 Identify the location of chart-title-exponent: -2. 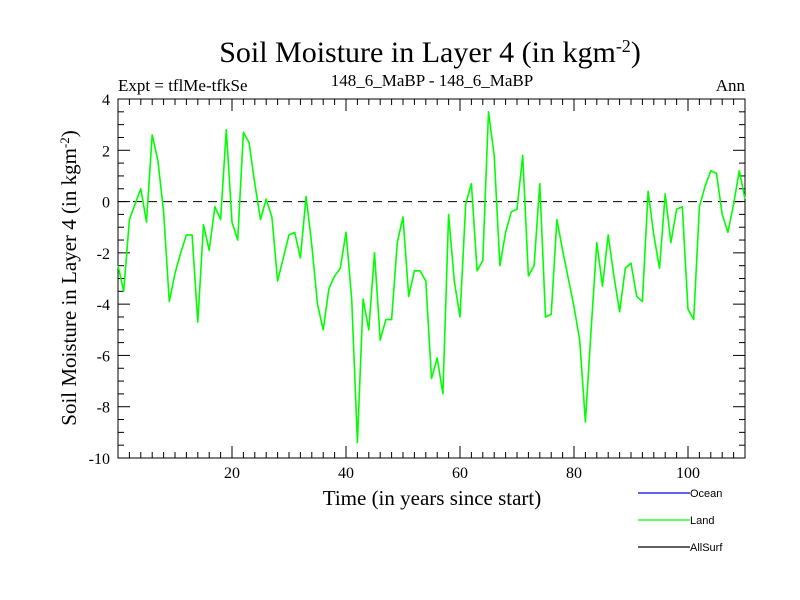
(623, 46).